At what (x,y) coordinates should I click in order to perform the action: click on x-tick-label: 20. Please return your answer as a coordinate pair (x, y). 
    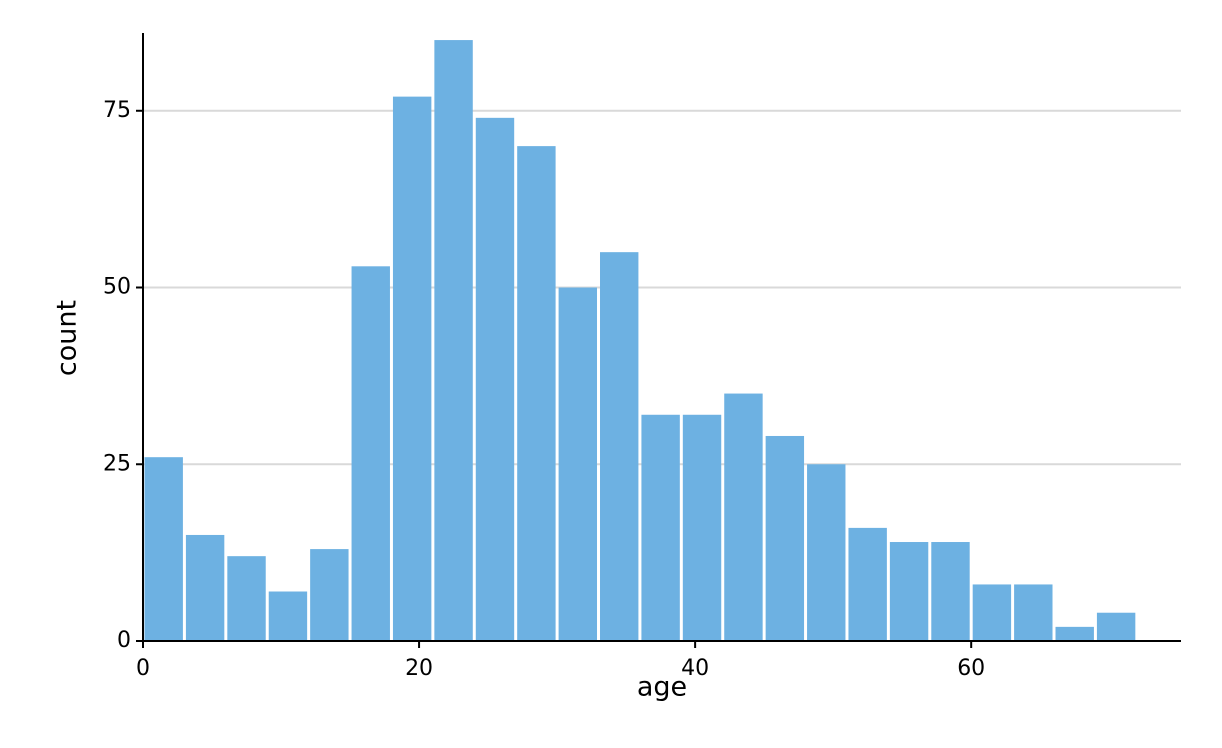
    Looking at the image, I should click on (419, 668).